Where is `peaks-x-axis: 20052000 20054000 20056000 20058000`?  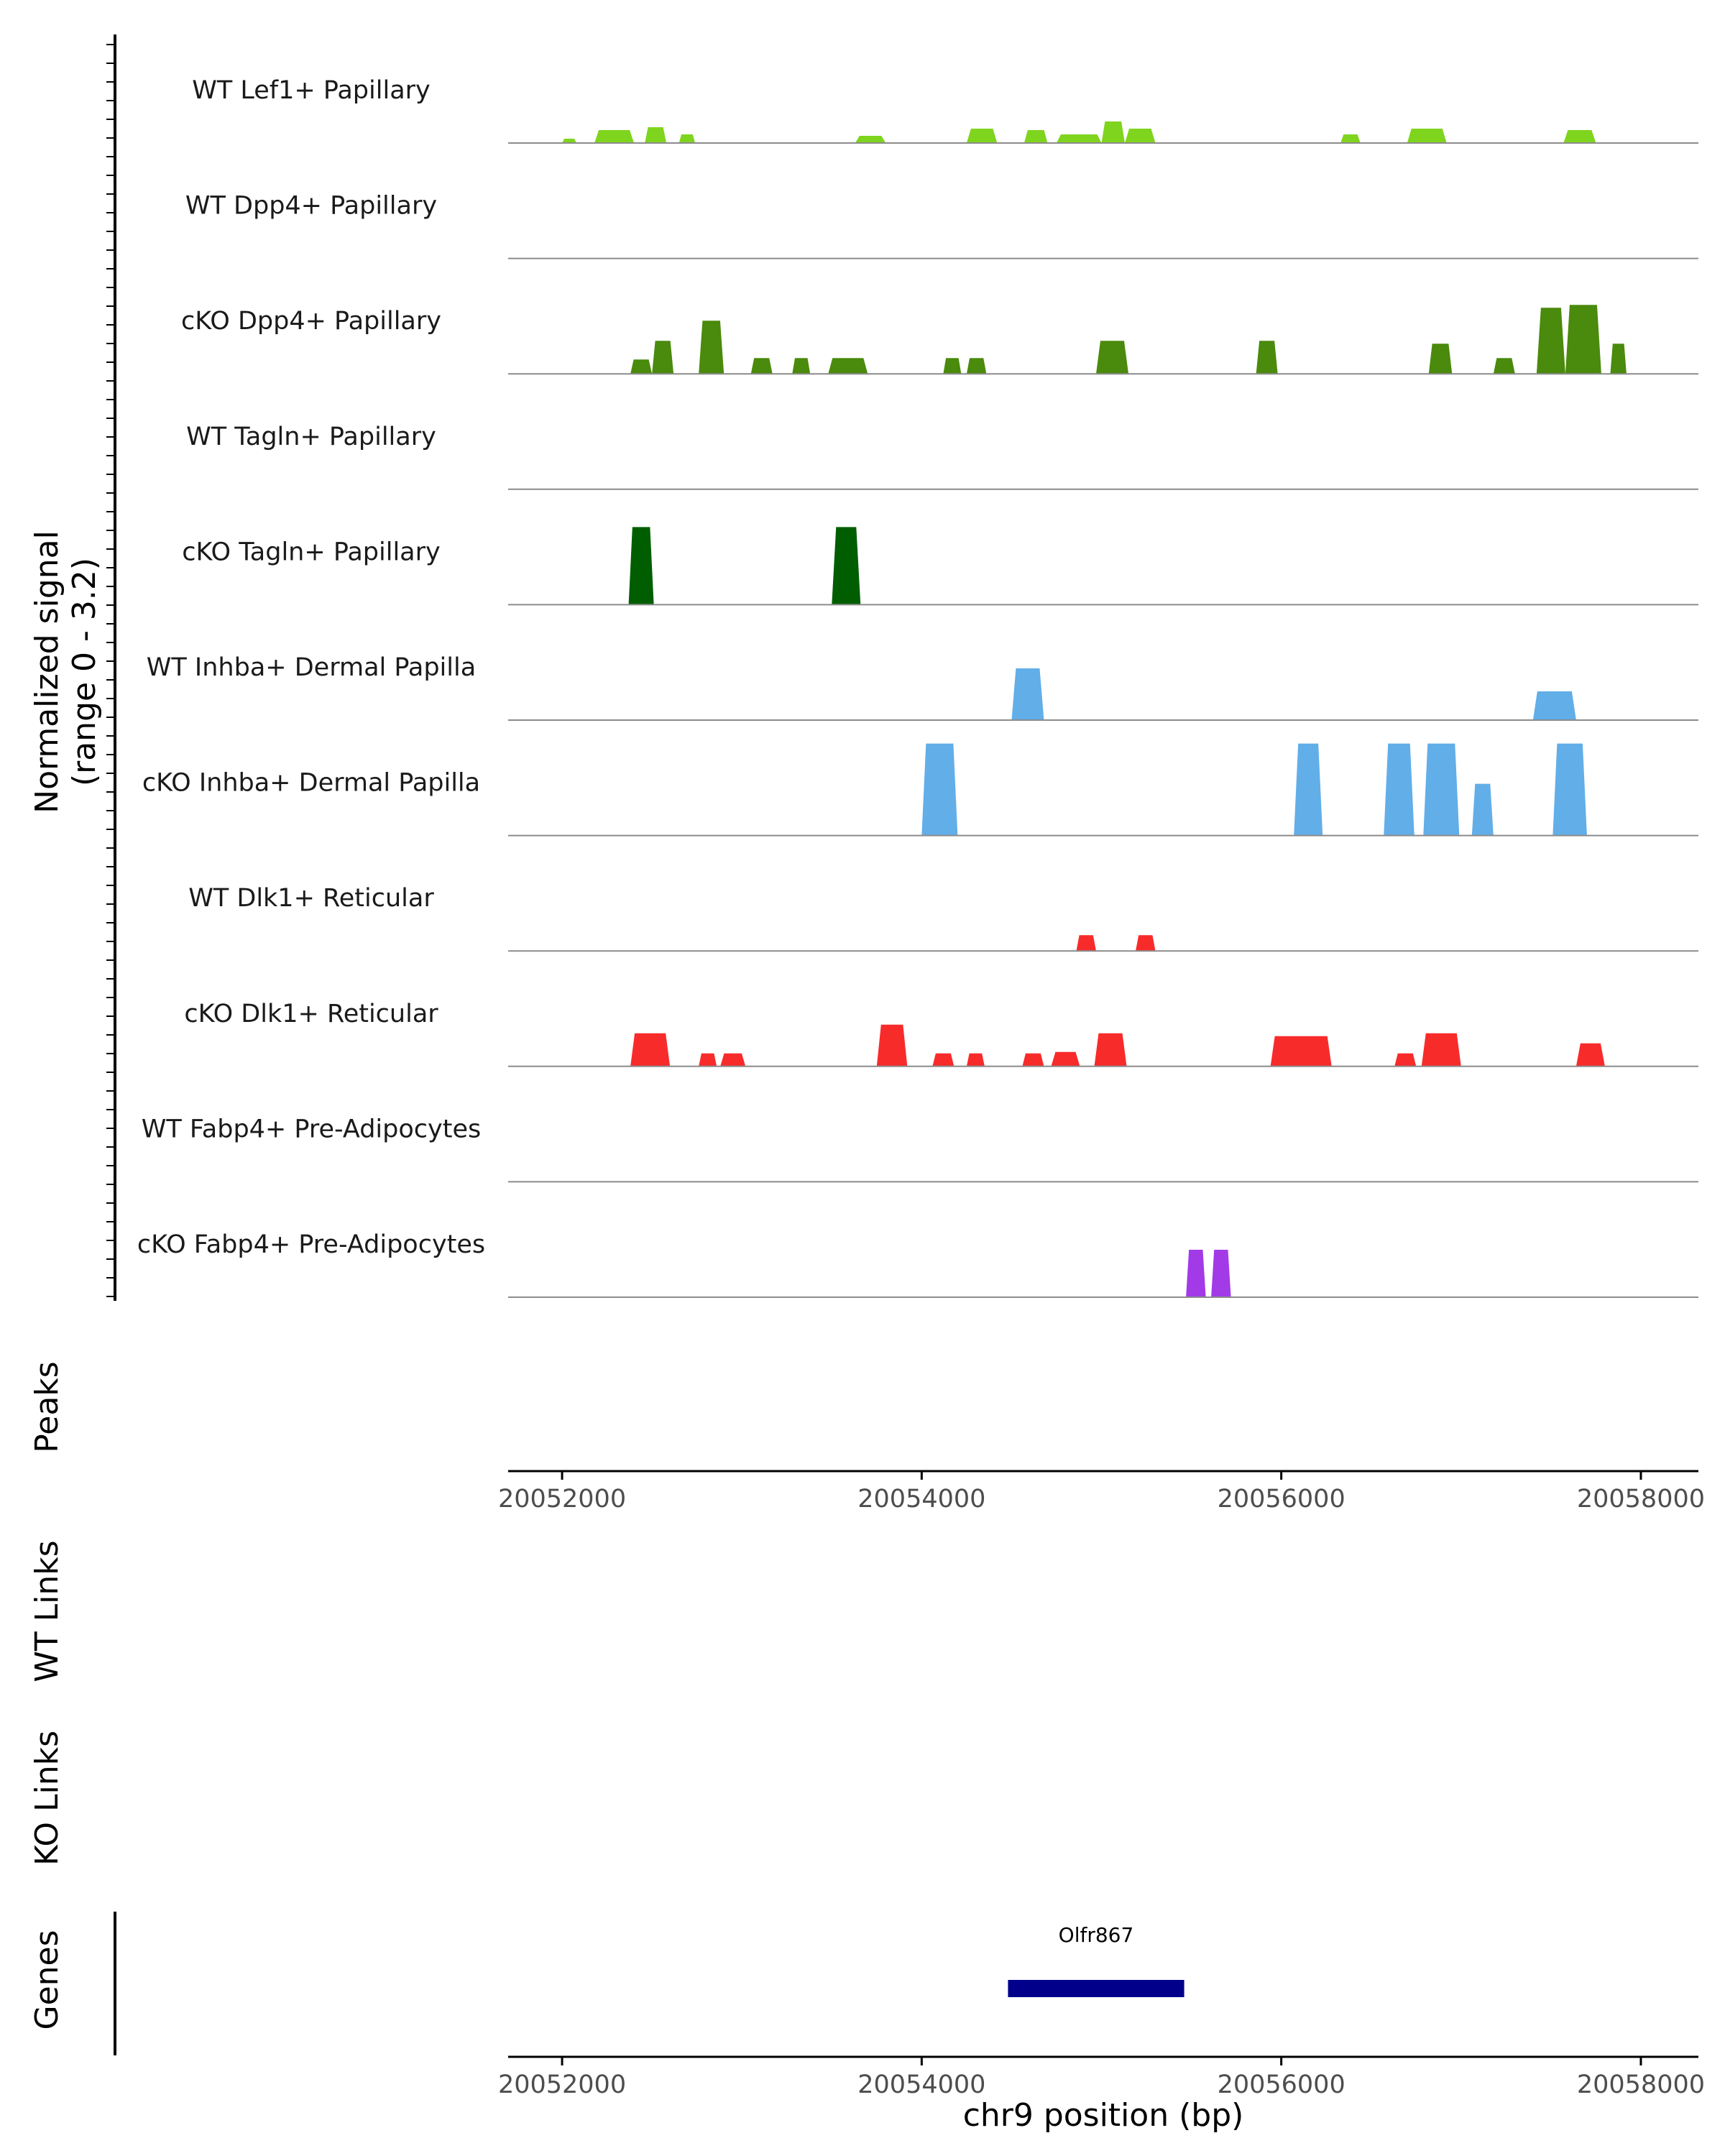 peaks-x-axis: 20052000 20054000 20056000 20058000 is located at coordinates (1101, 1492).